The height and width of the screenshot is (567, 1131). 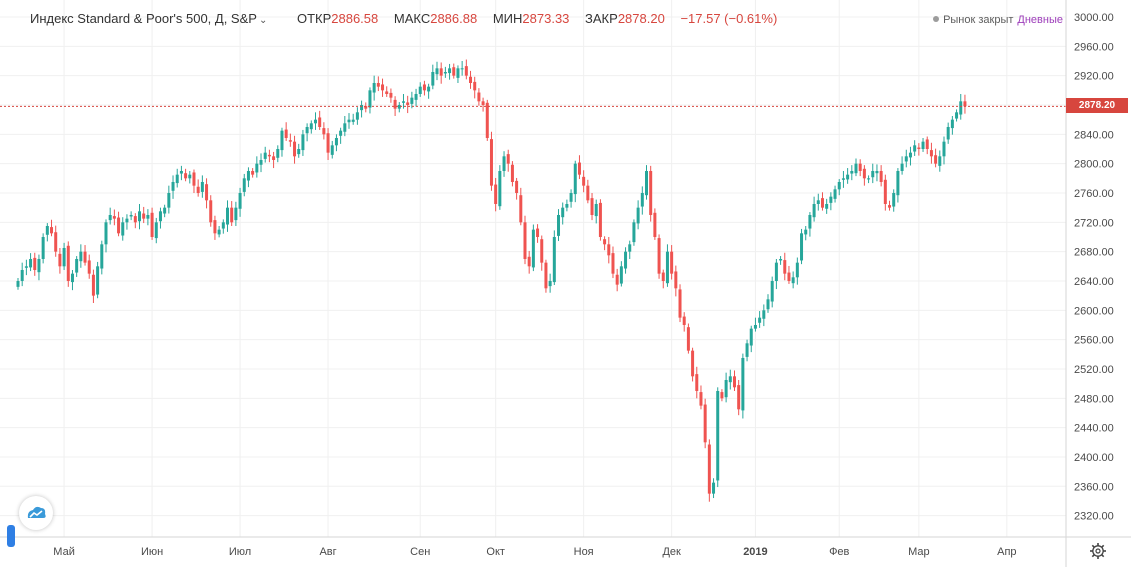 What do you see at coordinates (998, 20) in the screenshot?
I see `market-status: Рынок закрыт Дневные` at bounding box center [998, 20].